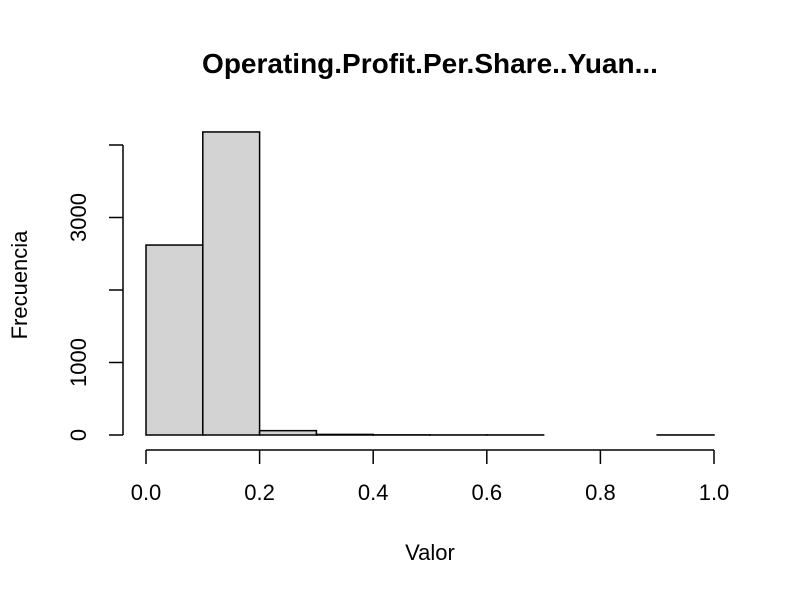  What do you see at coordinates (600, 492) in the screenshot?
I see `x-tick-label: 0.8` at bounding box center [600, 492].